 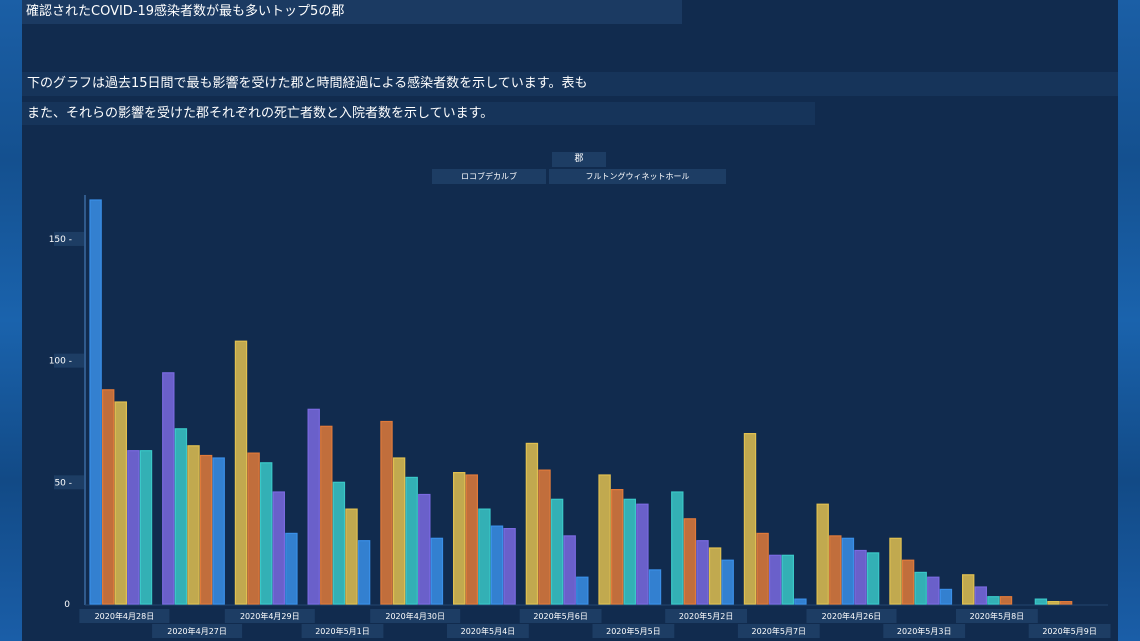 I want to click on description-line-2: また、それらの影響を受けた郡それぞれの死亡者数と入院者数を示しています。, so click(x=418, y=113).